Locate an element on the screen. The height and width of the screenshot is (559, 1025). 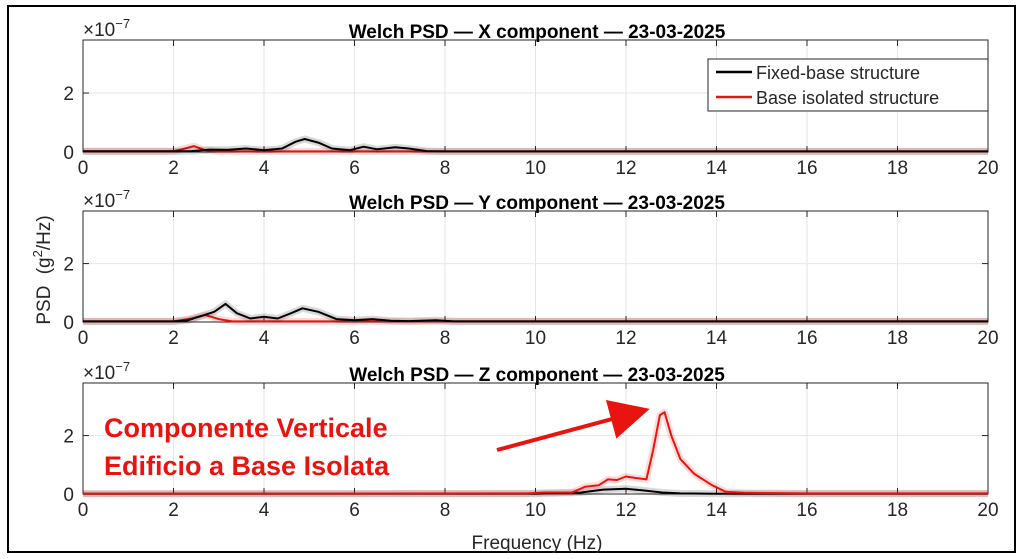
panel-0-ytick-label: 2 is located at coordinates (68, 94).